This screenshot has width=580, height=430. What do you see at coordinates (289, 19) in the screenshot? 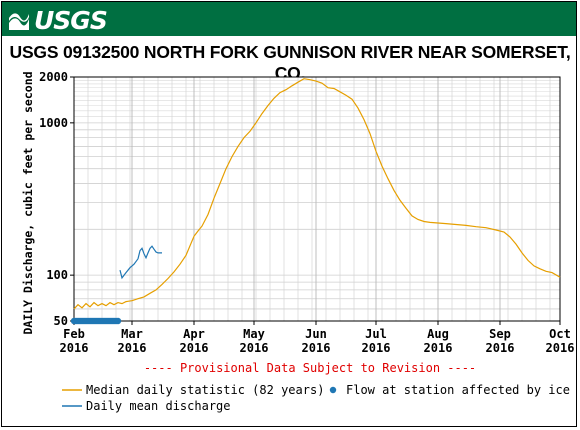
I see `usgs-banner: USGS` at bounding box center [289, 19].